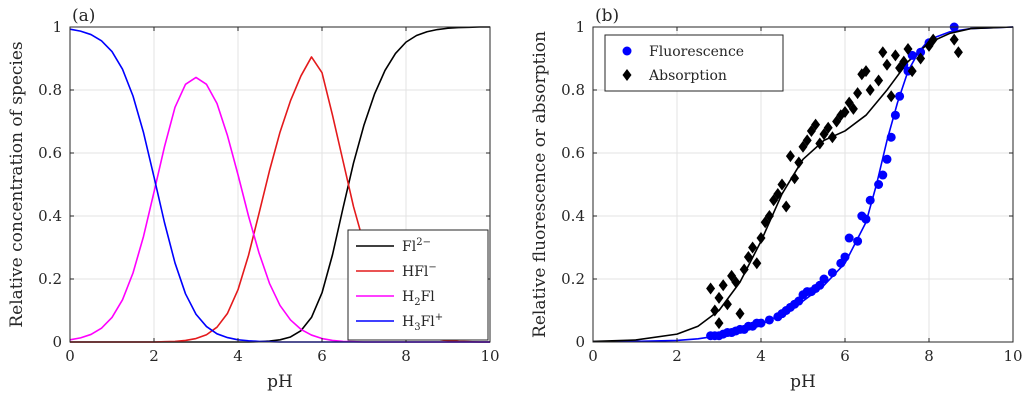  What do you see at coordinates (593, 356) in the screenshot?
I see `x-tick-label: 0` at bounding box center [593, 356].